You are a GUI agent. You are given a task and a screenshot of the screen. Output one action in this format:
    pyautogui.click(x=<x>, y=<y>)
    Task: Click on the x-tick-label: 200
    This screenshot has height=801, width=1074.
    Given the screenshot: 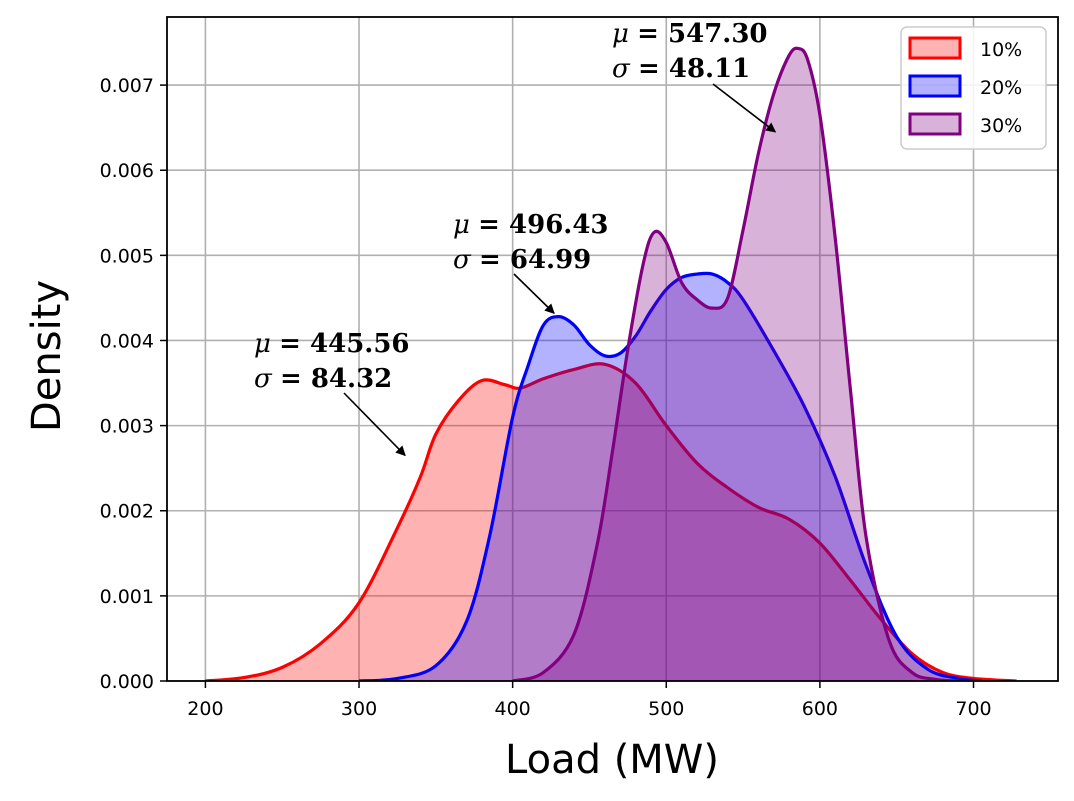 What is the action you would take?
    pyautogui.click(x=205, y=709)
    